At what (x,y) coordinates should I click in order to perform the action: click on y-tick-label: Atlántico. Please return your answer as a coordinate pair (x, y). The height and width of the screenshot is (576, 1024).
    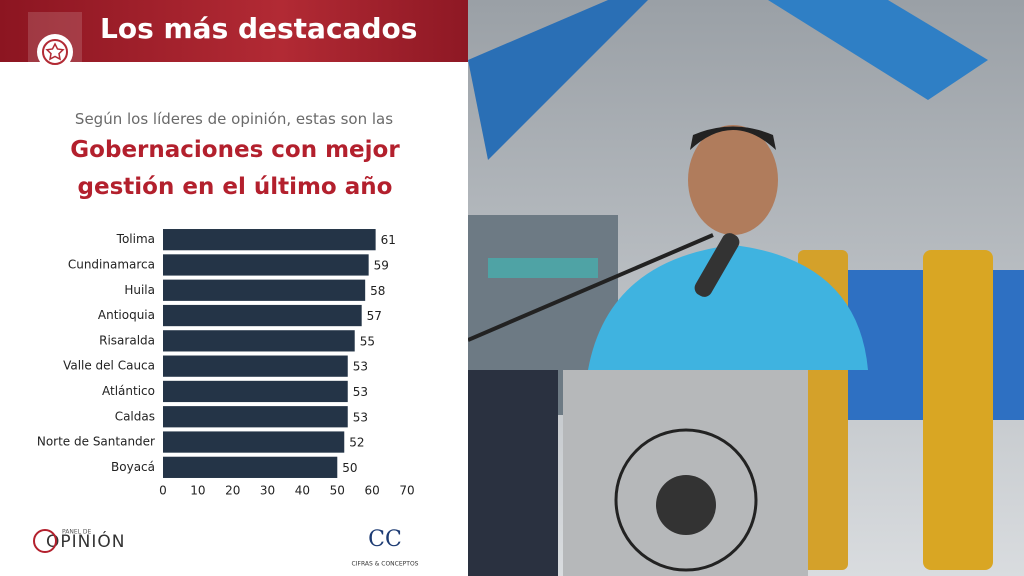
    Looking at the image, I should click on (128, 391).